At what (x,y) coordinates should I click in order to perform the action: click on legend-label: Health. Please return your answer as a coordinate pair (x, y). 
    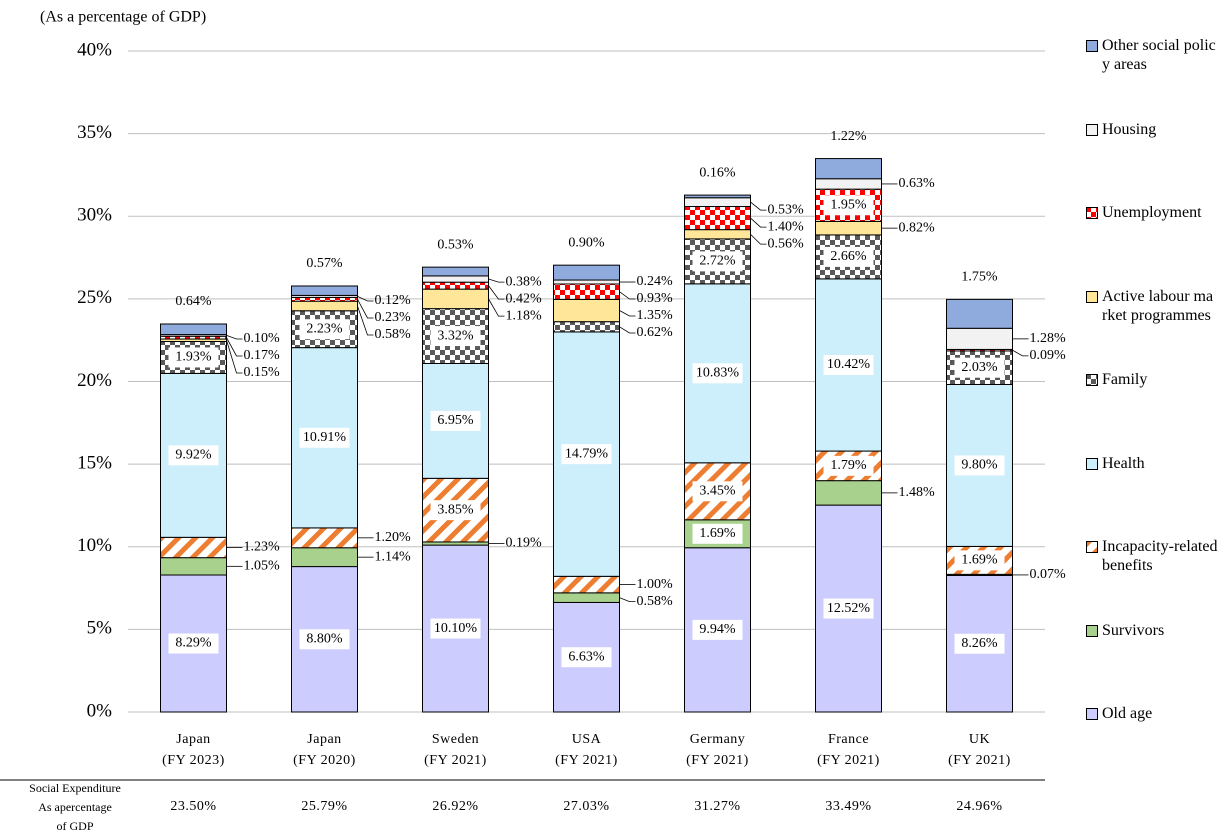
    Looking at the image, I should click on (1123, 463).